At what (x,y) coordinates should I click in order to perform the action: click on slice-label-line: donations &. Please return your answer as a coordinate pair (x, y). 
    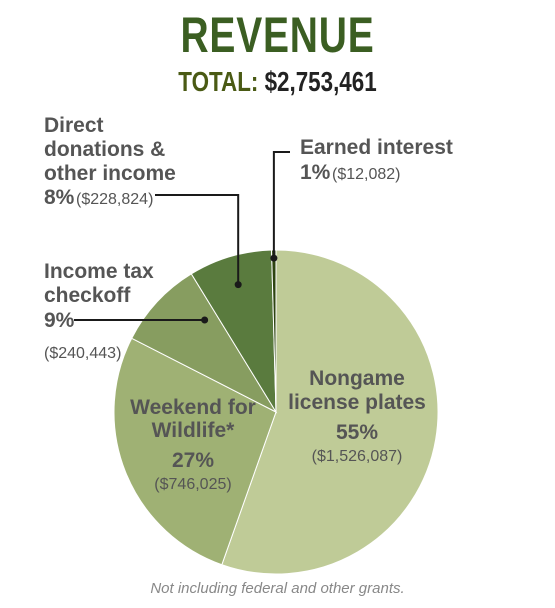
    Looking at the image, I should click on (104, 149).